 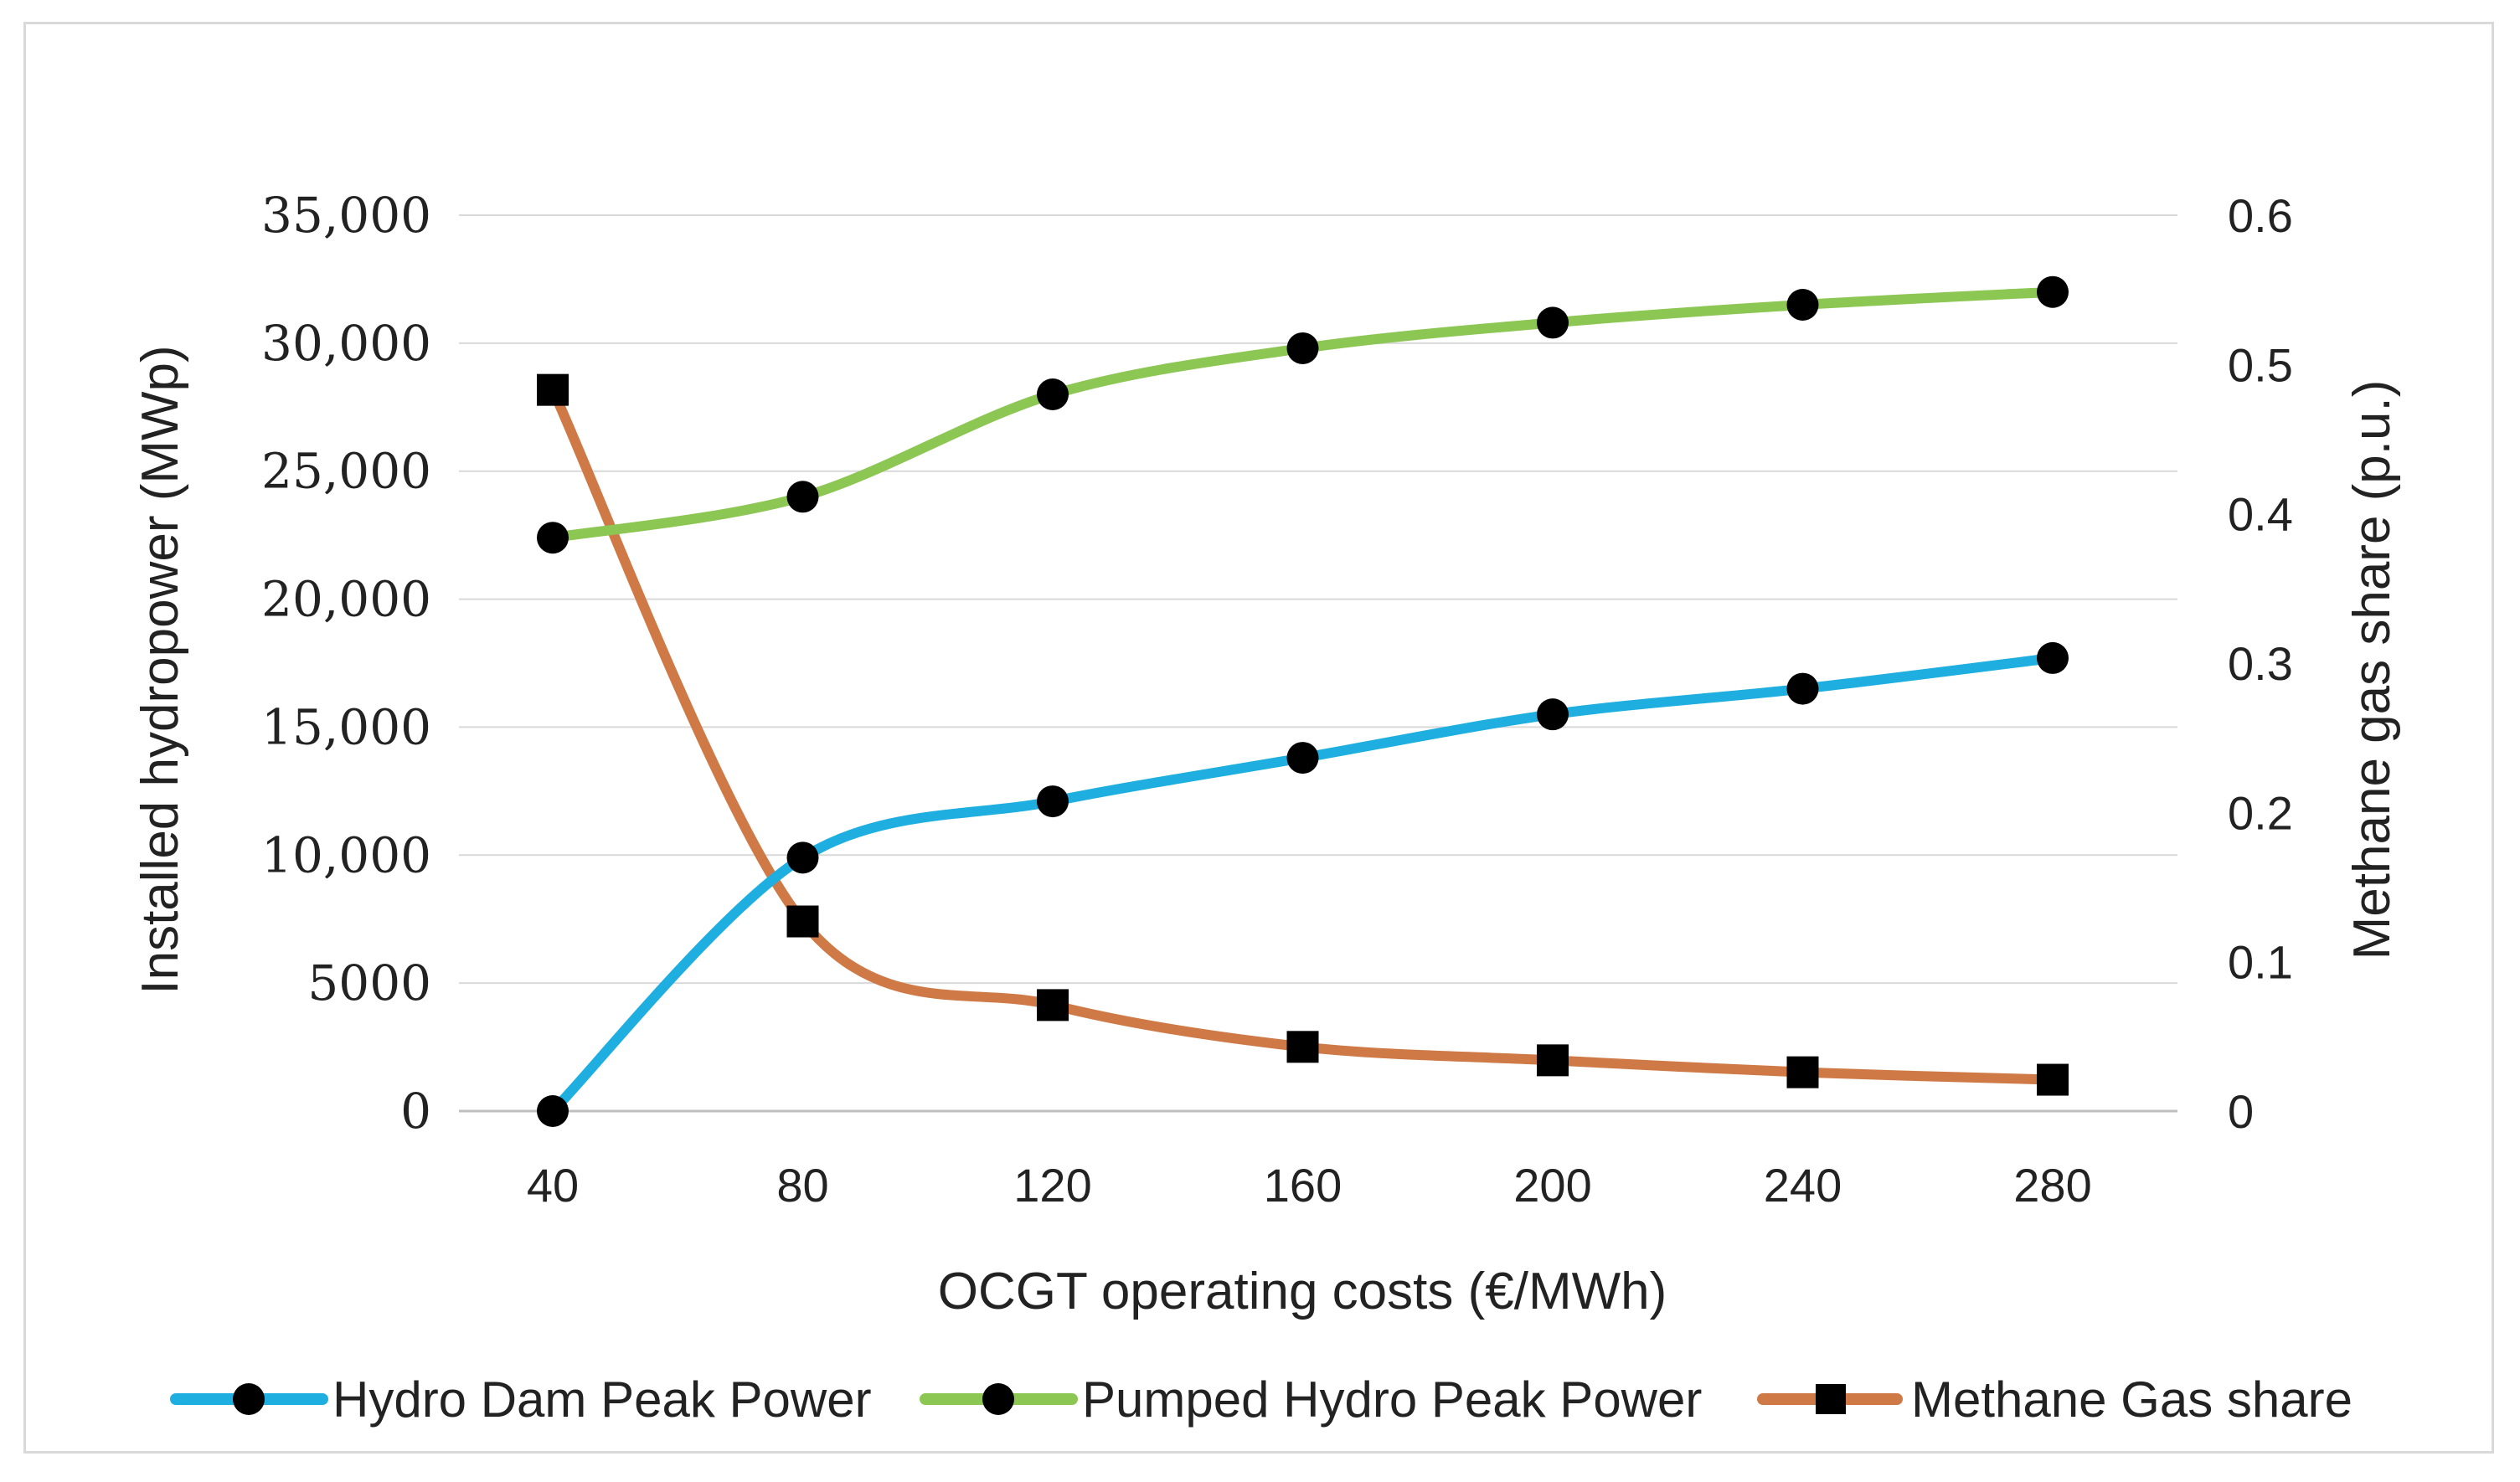 What do you see at coordinates (1052, 1186) in the screenshot?
I see `x-tick-label: 120` at bounding box center [1052, 1186].